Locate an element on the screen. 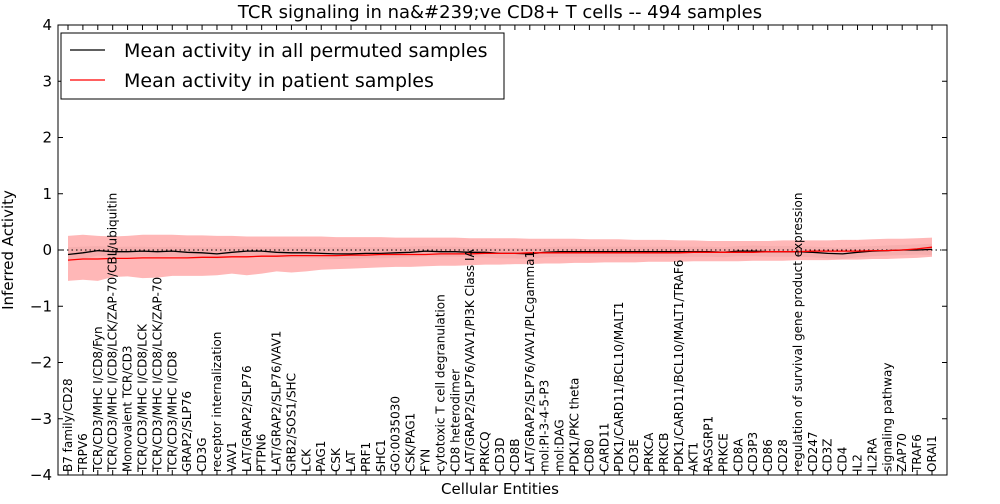 The height and width of the screenshot is (504, 1000). x-tick-label: CD3P3 is located at coordinates (753, 452).